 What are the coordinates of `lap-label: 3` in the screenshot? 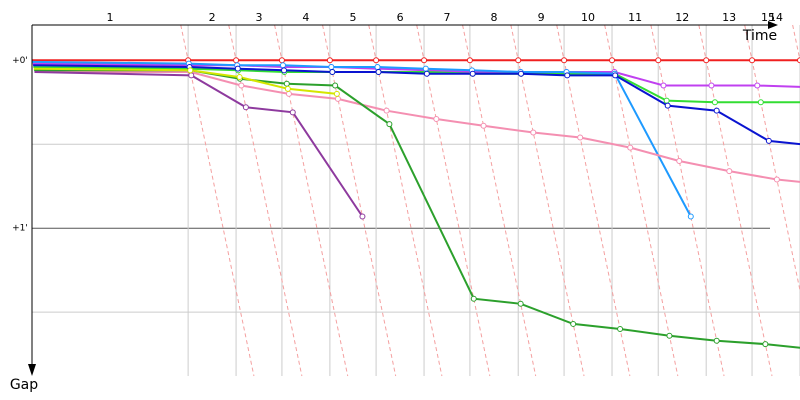 It's located at (259, 17).